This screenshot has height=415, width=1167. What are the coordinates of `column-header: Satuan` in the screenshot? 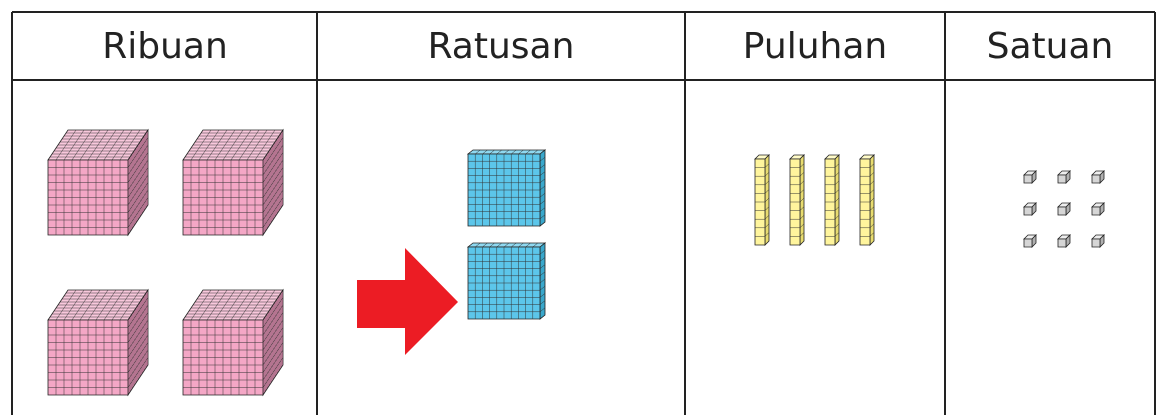 It's located at (1050, 46).